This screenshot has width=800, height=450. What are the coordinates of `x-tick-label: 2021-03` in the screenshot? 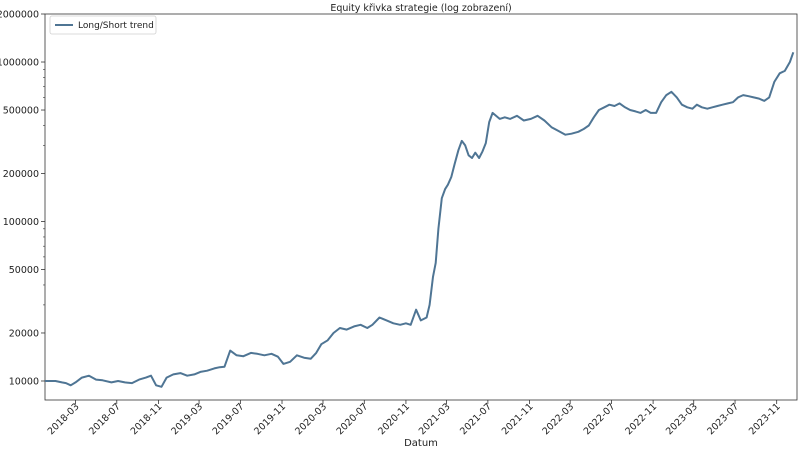 It's located at (435, 419).